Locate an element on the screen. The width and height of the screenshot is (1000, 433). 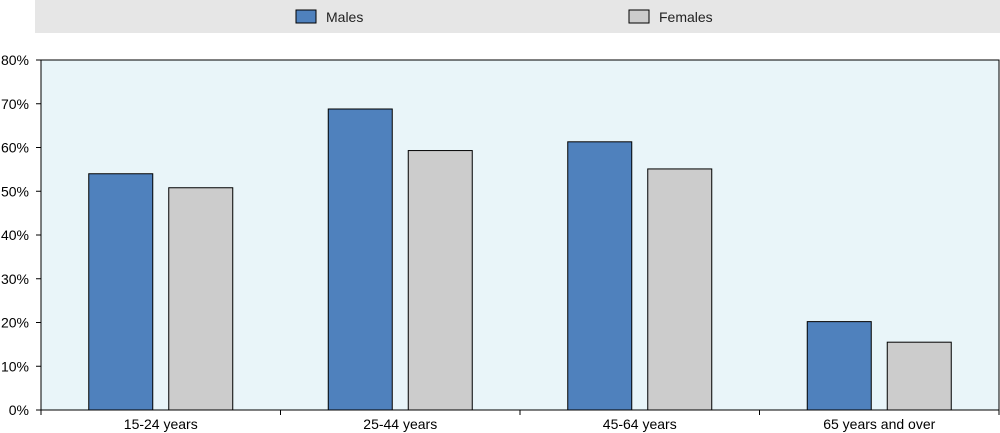
y-tick-label: 30% is located at coordinates (15, 279).